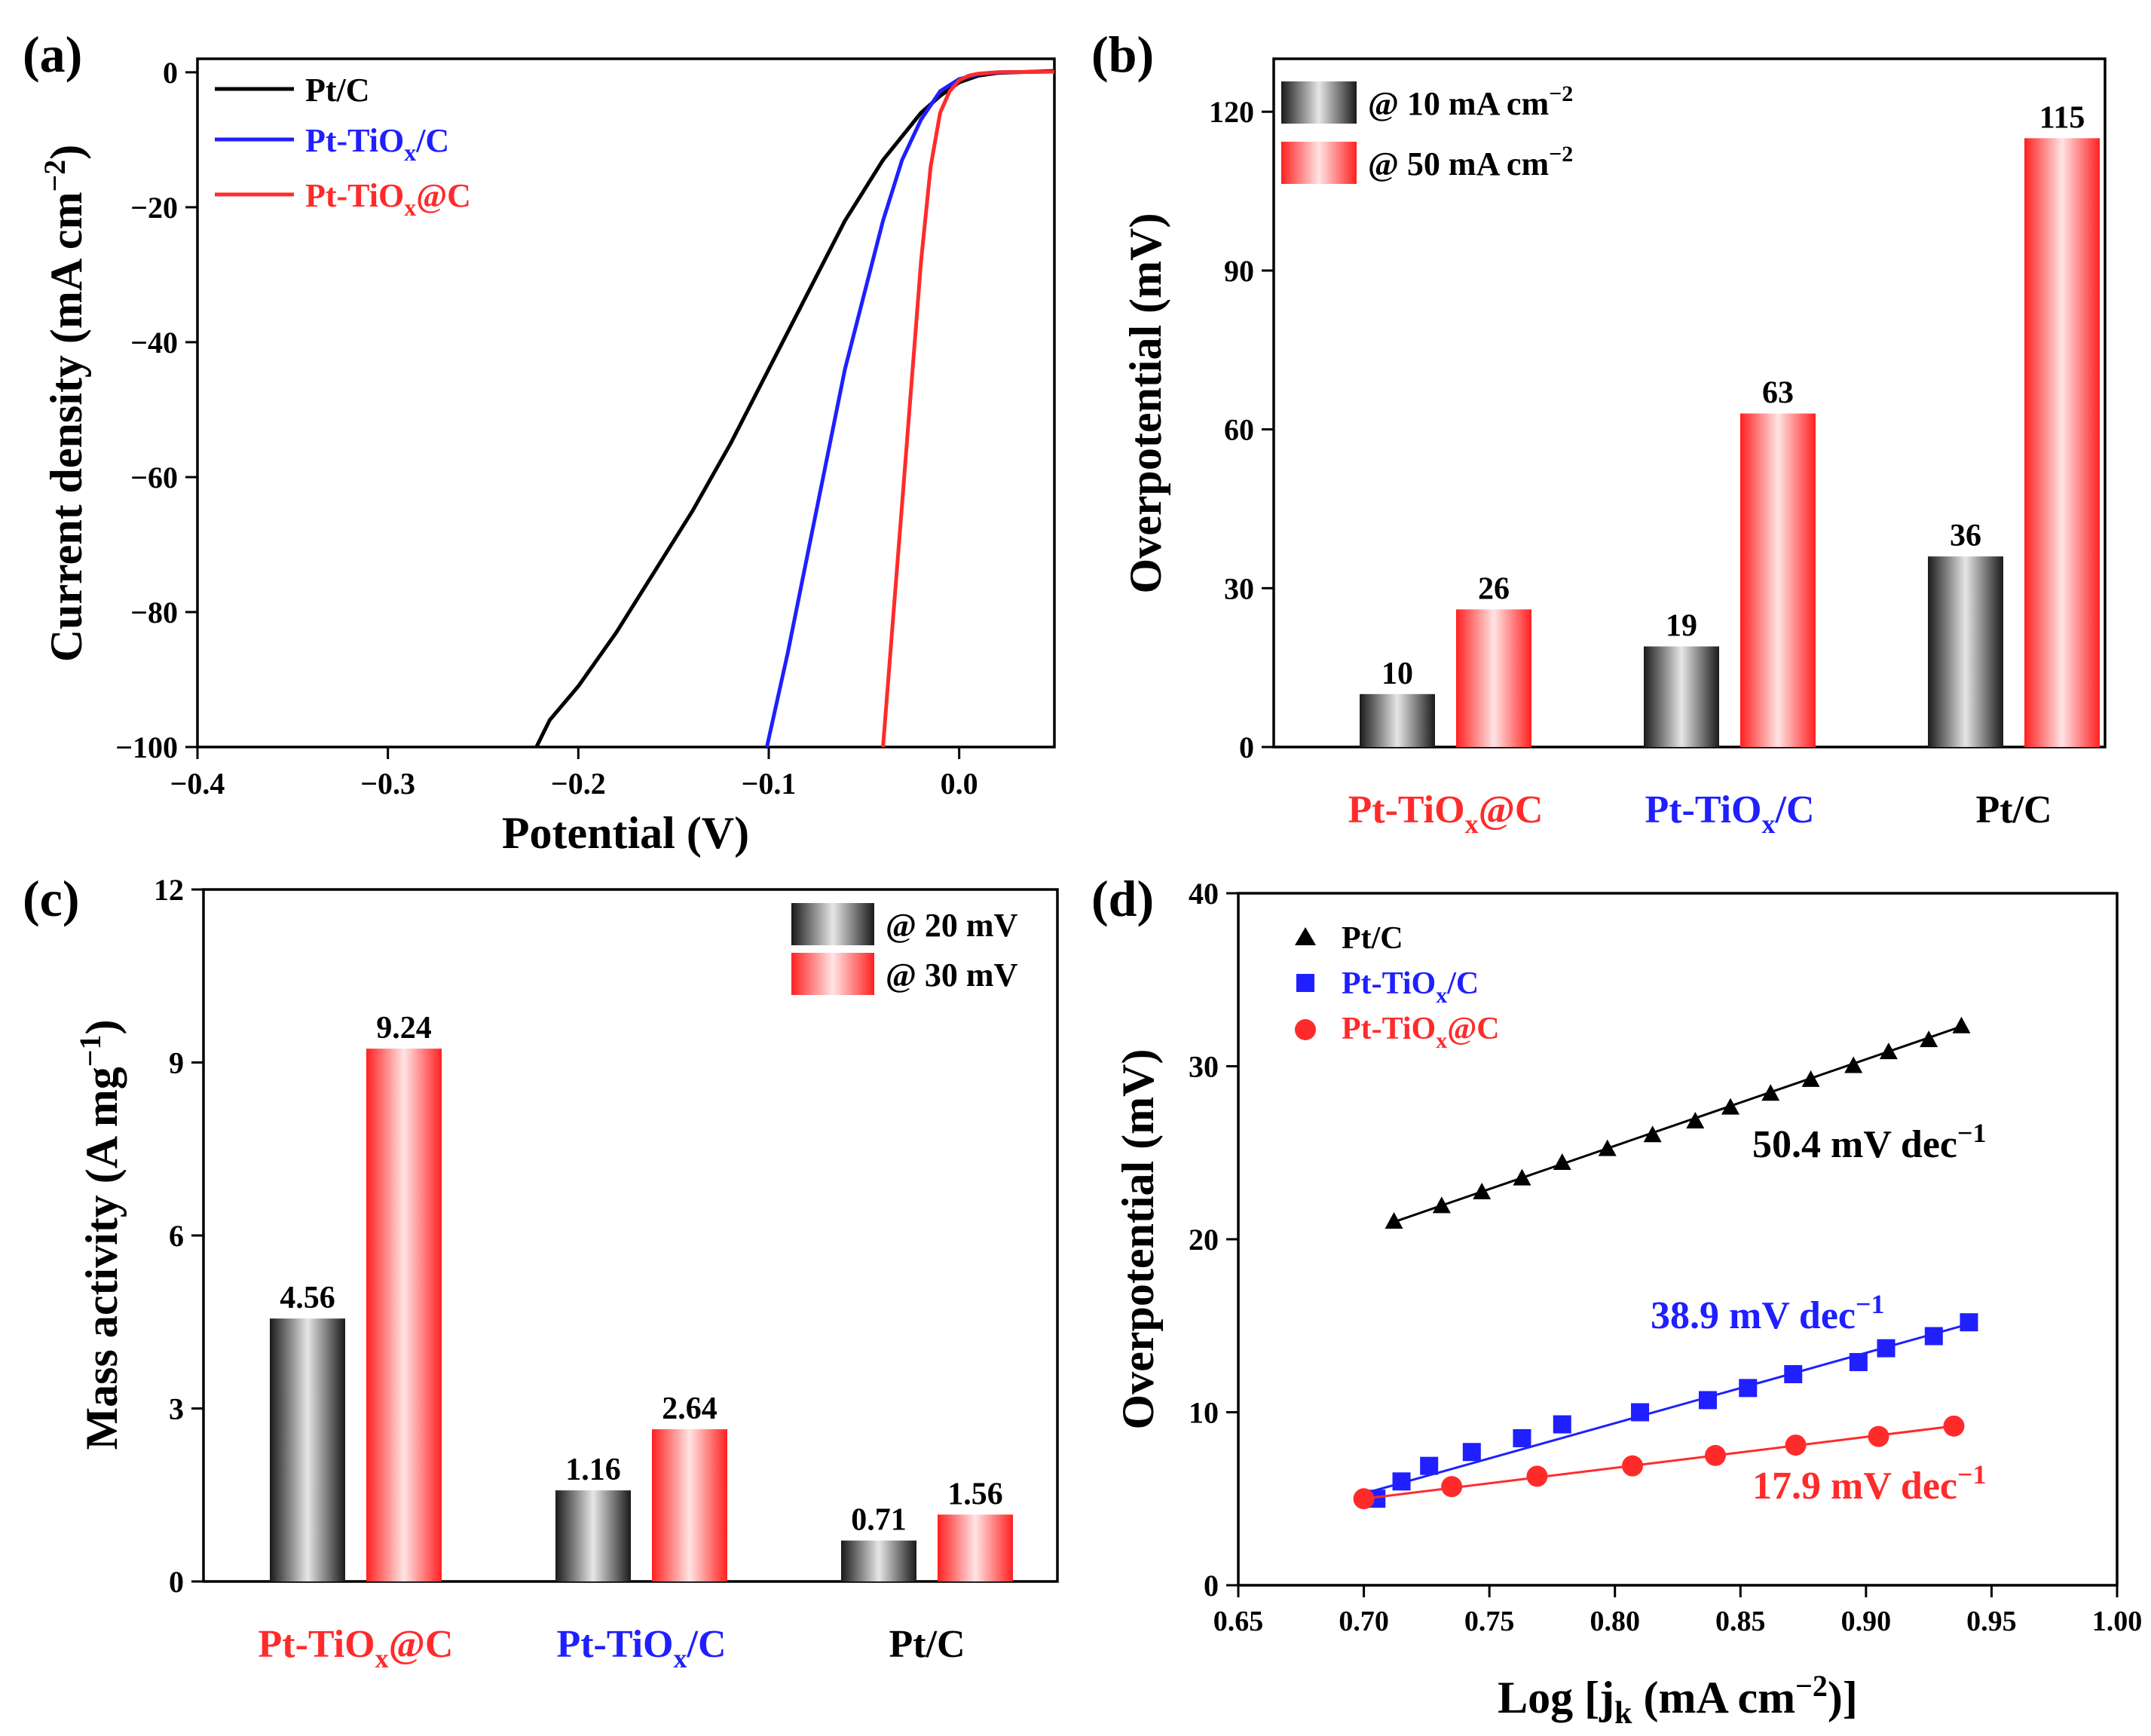  I want to click on y-tick-label: 40, so click(1204, 894).